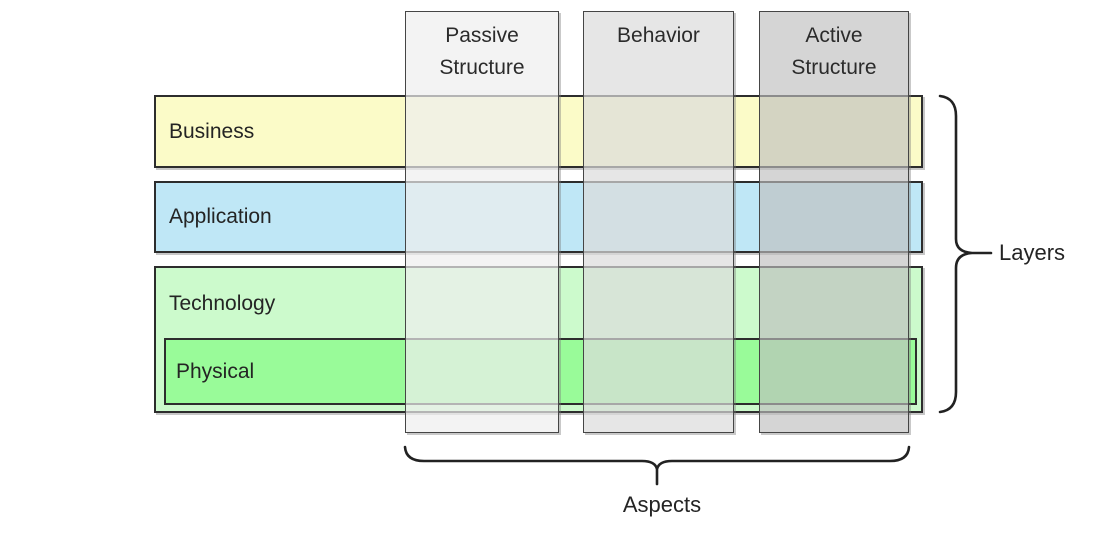 This screenshot has height=543, width=1105. Describe the element at coordinates (222, 303) in the screenshot. I see `layer-technology-label: Technology` at that location.